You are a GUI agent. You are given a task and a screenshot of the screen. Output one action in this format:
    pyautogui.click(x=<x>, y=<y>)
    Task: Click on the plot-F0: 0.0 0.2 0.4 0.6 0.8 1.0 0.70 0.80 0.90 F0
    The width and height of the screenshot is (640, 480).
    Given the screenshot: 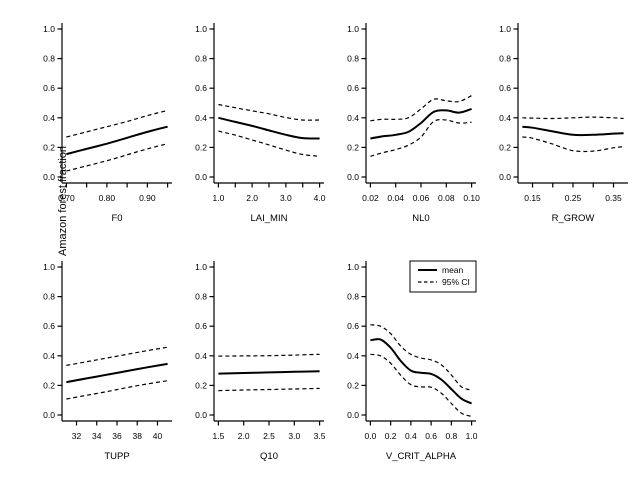 What is the action you would take?
    pyautogui.click(x=107, y=123)
    